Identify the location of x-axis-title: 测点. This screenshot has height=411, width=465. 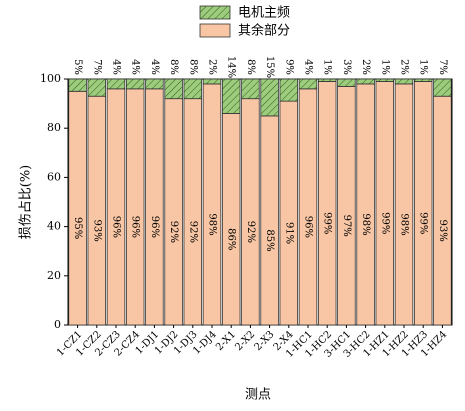
(258, 395).